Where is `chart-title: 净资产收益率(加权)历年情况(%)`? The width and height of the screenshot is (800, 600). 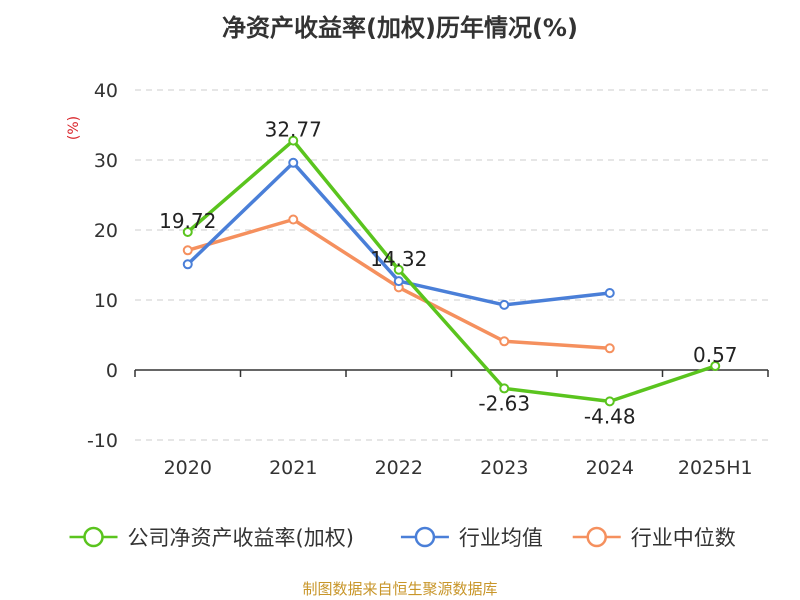 chart-title: 净资产收益率(加权)历年情况(%) is located at coordinates (400, 28).